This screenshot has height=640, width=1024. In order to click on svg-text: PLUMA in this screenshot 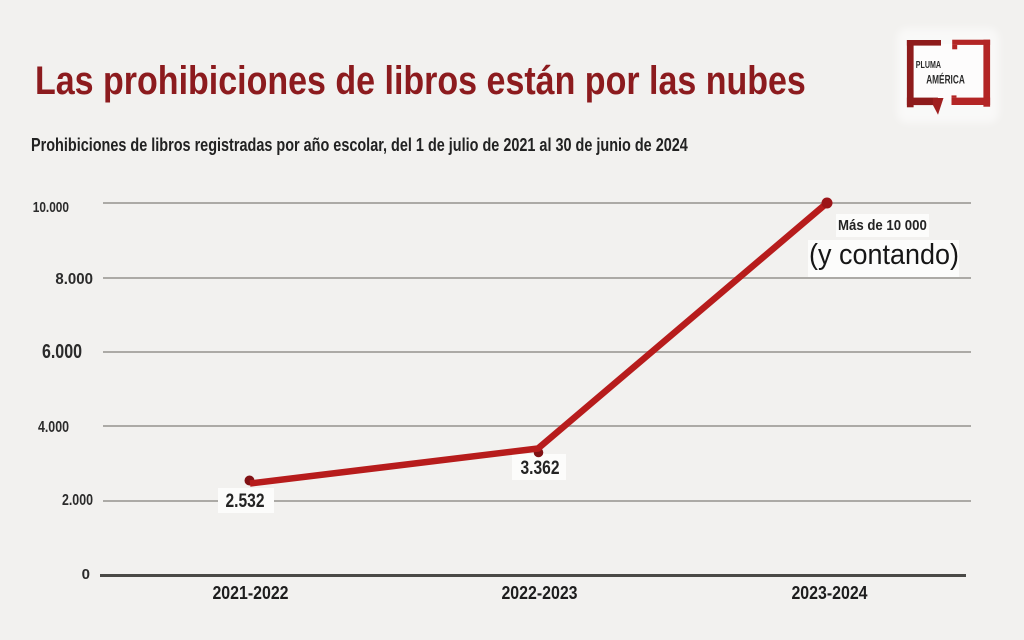, I will do `click(928, 65)`.